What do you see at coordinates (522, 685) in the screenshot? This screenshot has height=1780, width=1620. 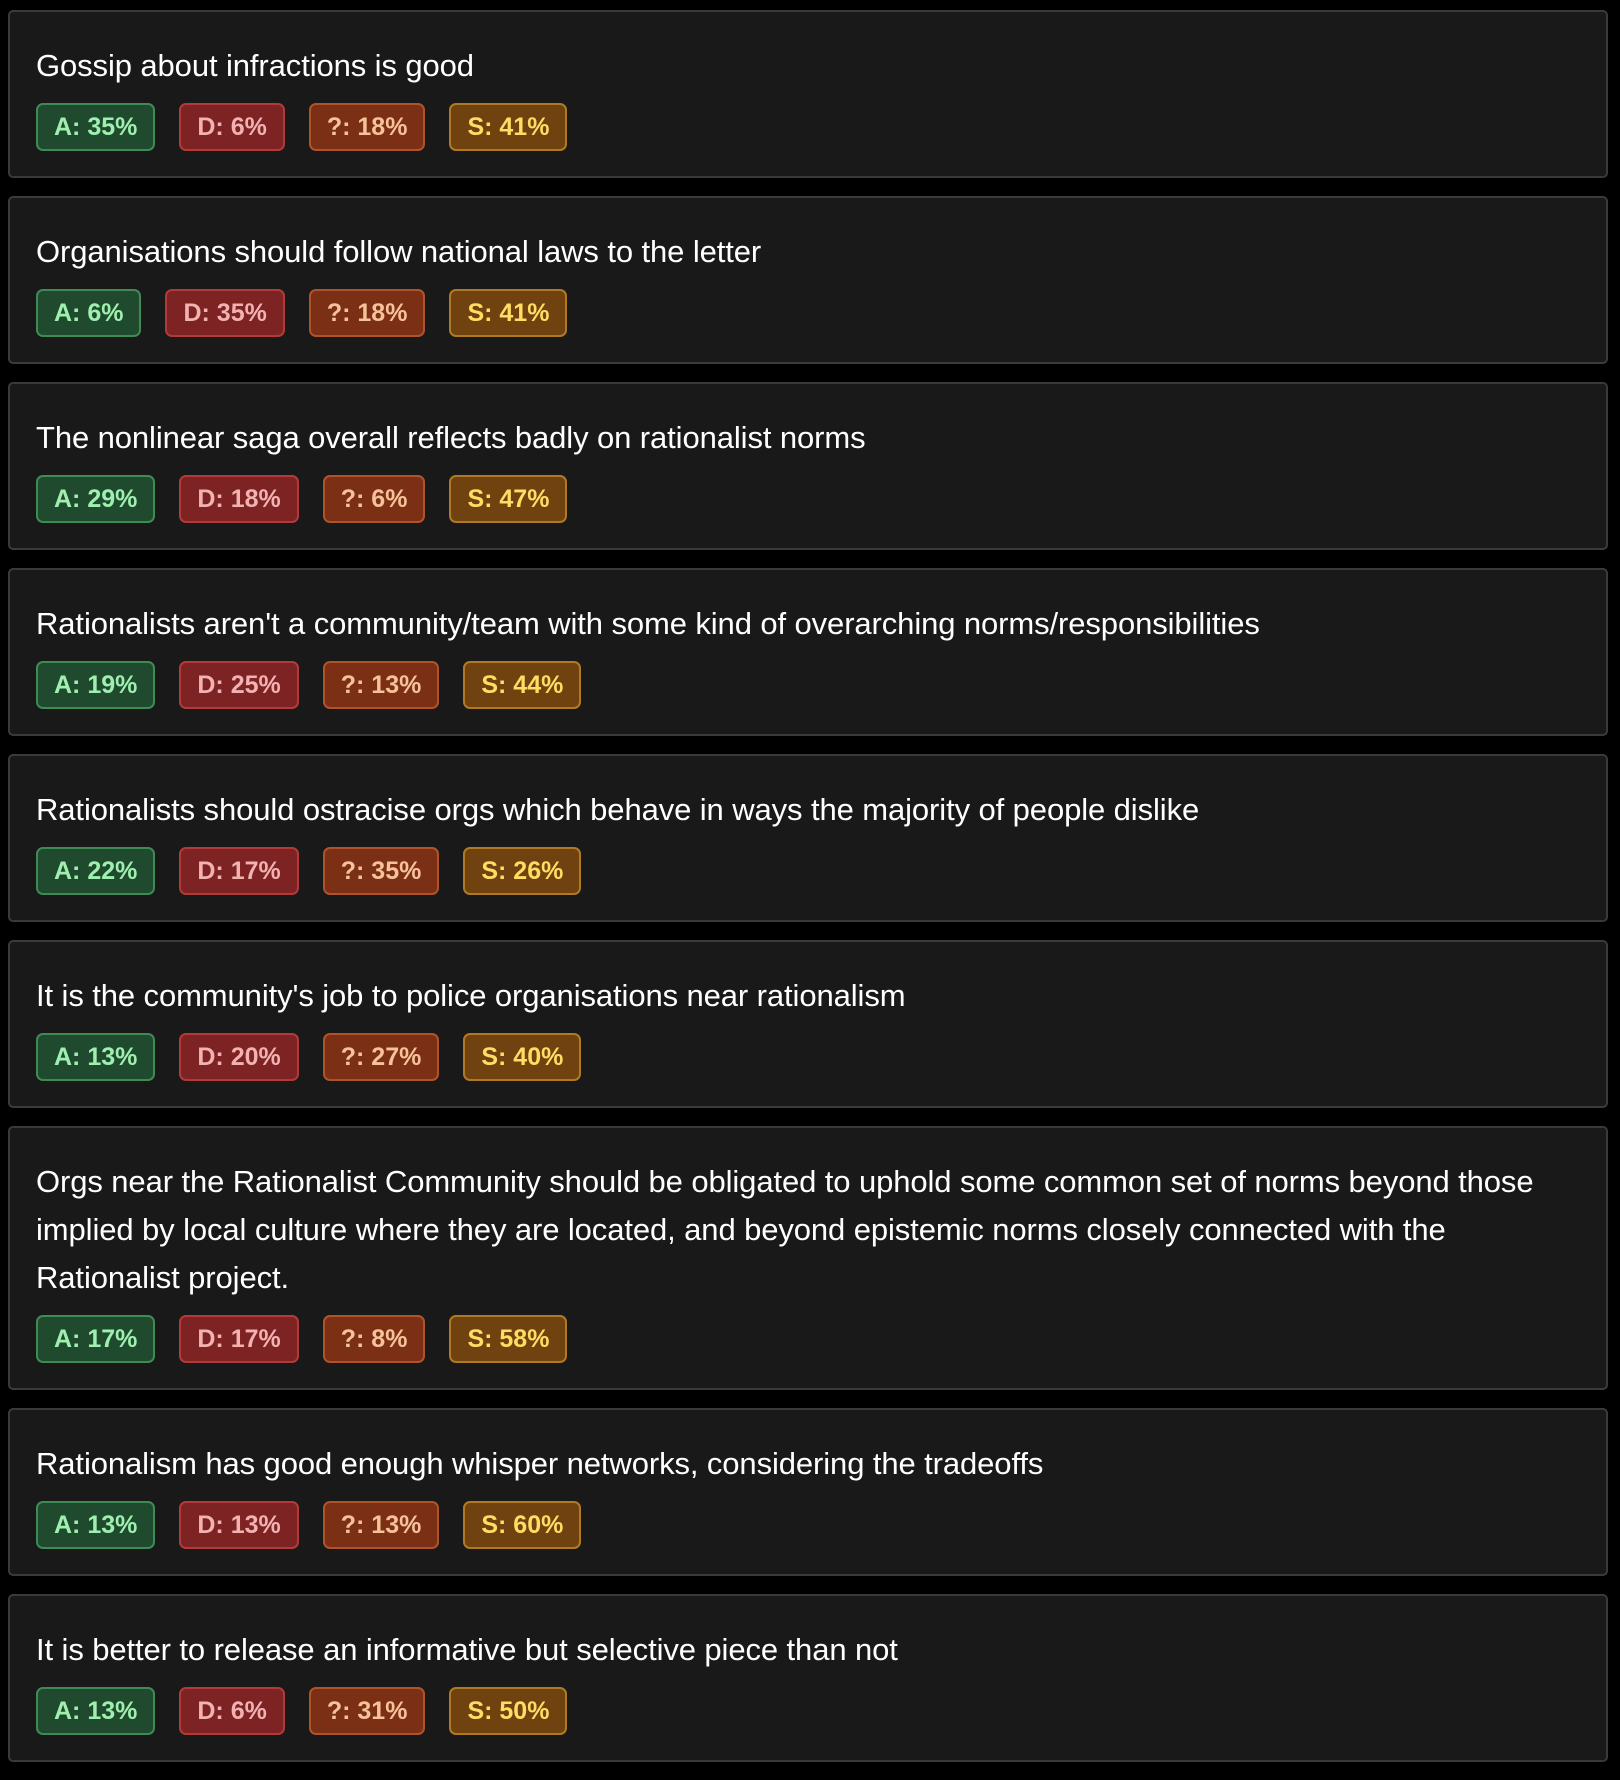 I see `skip-badge: S: 44%` at bounding box center [522, 685].